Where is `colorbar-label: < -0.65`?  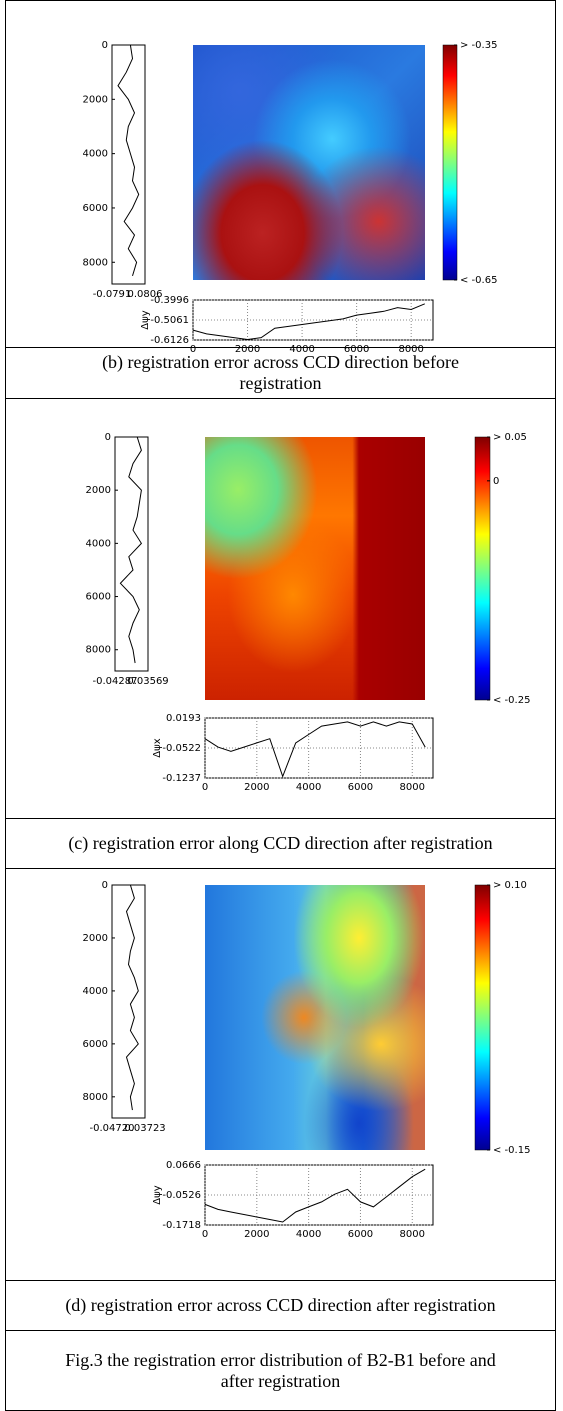
colorbar-label: < -0.65 is located at coordinates (478, 280).